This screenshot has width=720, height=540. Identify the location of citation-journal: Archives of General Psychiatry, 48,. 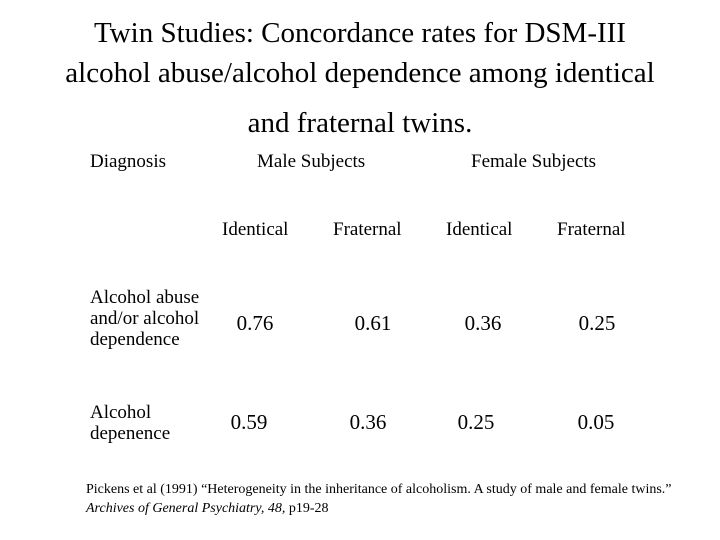
(186, 508).